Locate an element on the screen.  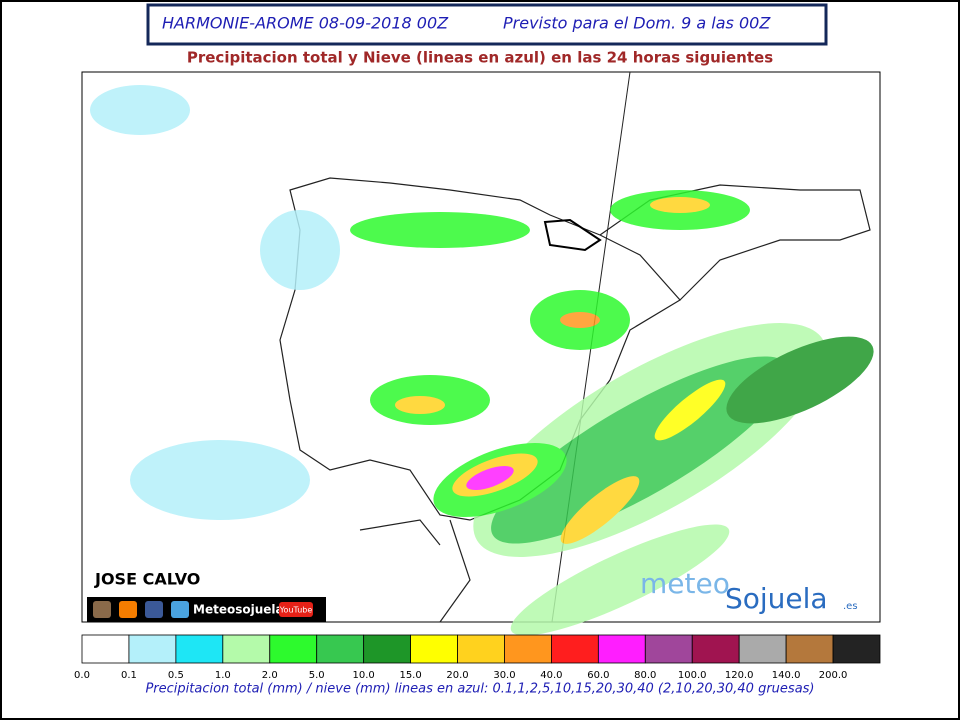
colorbar-label: 30.0 is located at coordinates (504, 675).